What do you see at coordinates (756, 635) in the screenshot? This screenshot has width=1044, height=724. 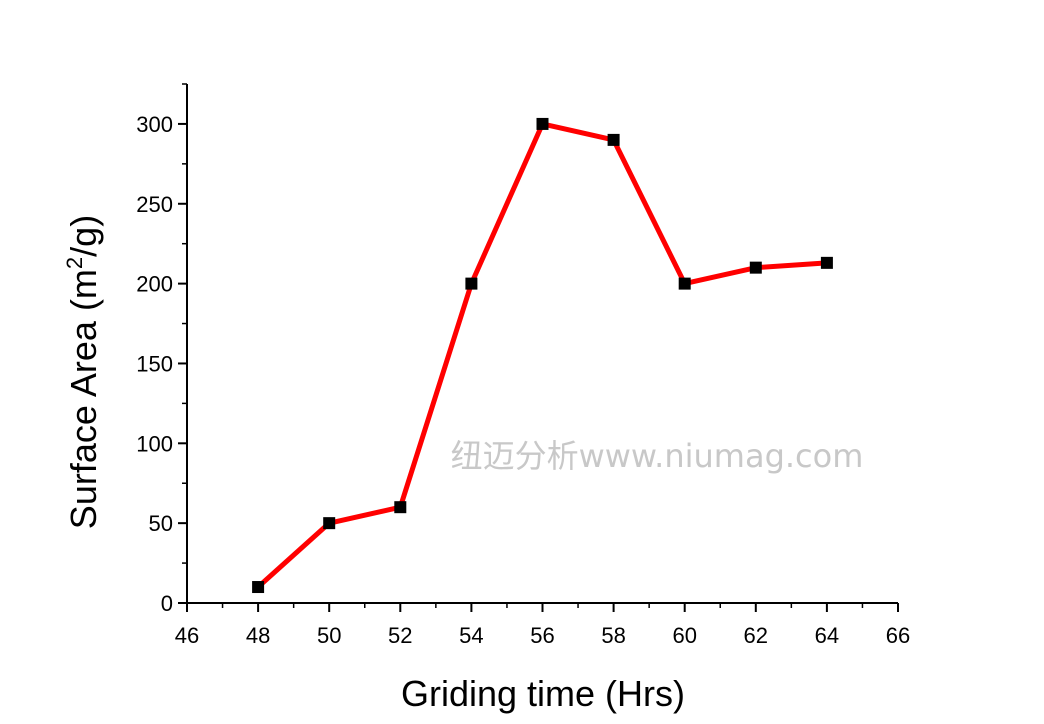 I see `x-tick-label: 62` at bounding box center [756, 635].